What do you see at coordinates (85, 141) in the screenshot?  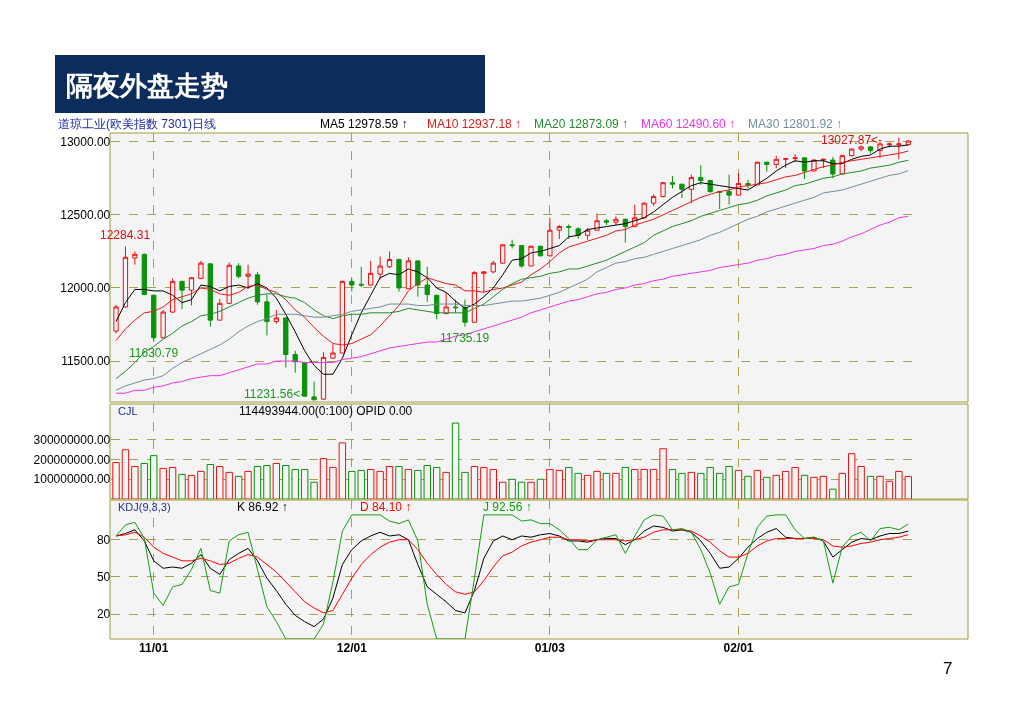 I see `y-tick-label: 13000.00` at bounding box center [85, 141].